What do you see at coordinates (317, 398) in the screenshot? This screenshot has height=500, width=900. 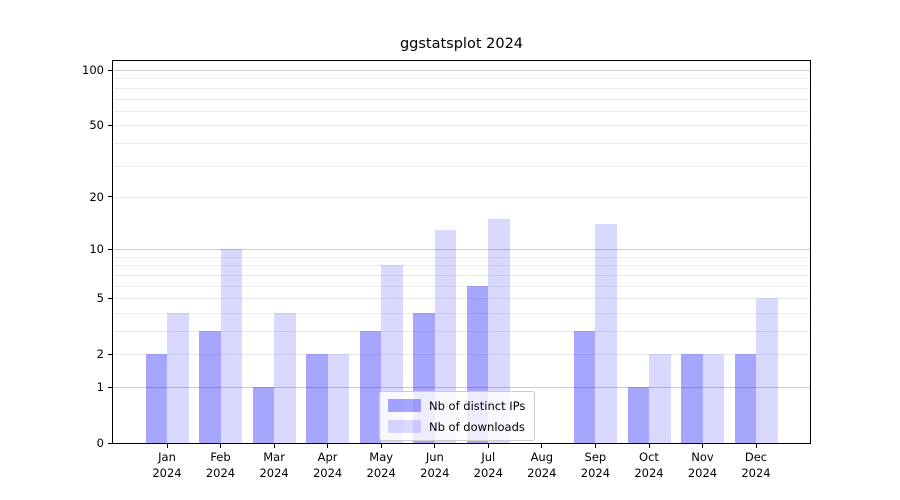 I see `bar-nb-of-distinct-ips-apr-2024` at bounding box center [317, 398].